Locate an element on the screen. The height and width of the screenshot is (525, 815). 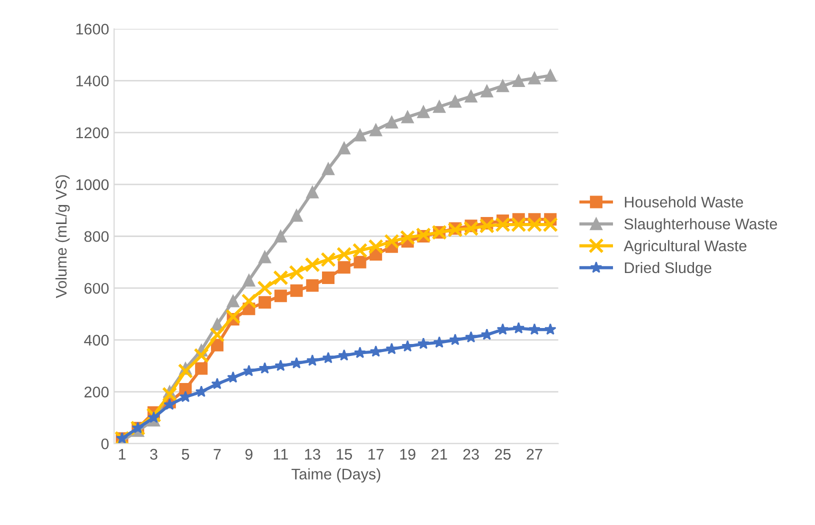
x-tick-label: 23 is located at coordinates (471, 454).